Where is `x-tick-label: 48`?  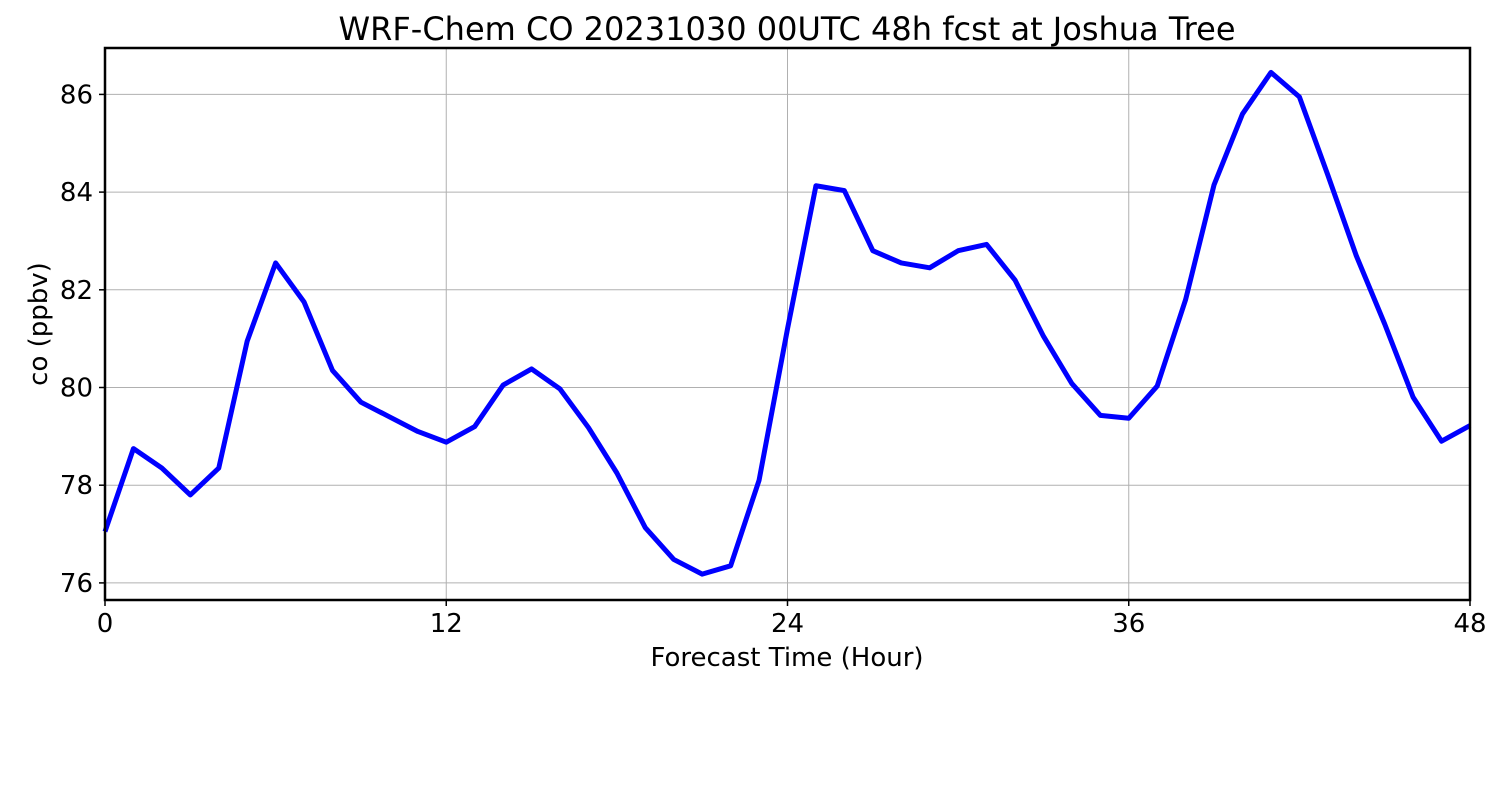 x-tick-label: 48 is located at coordinates (1469, 624).